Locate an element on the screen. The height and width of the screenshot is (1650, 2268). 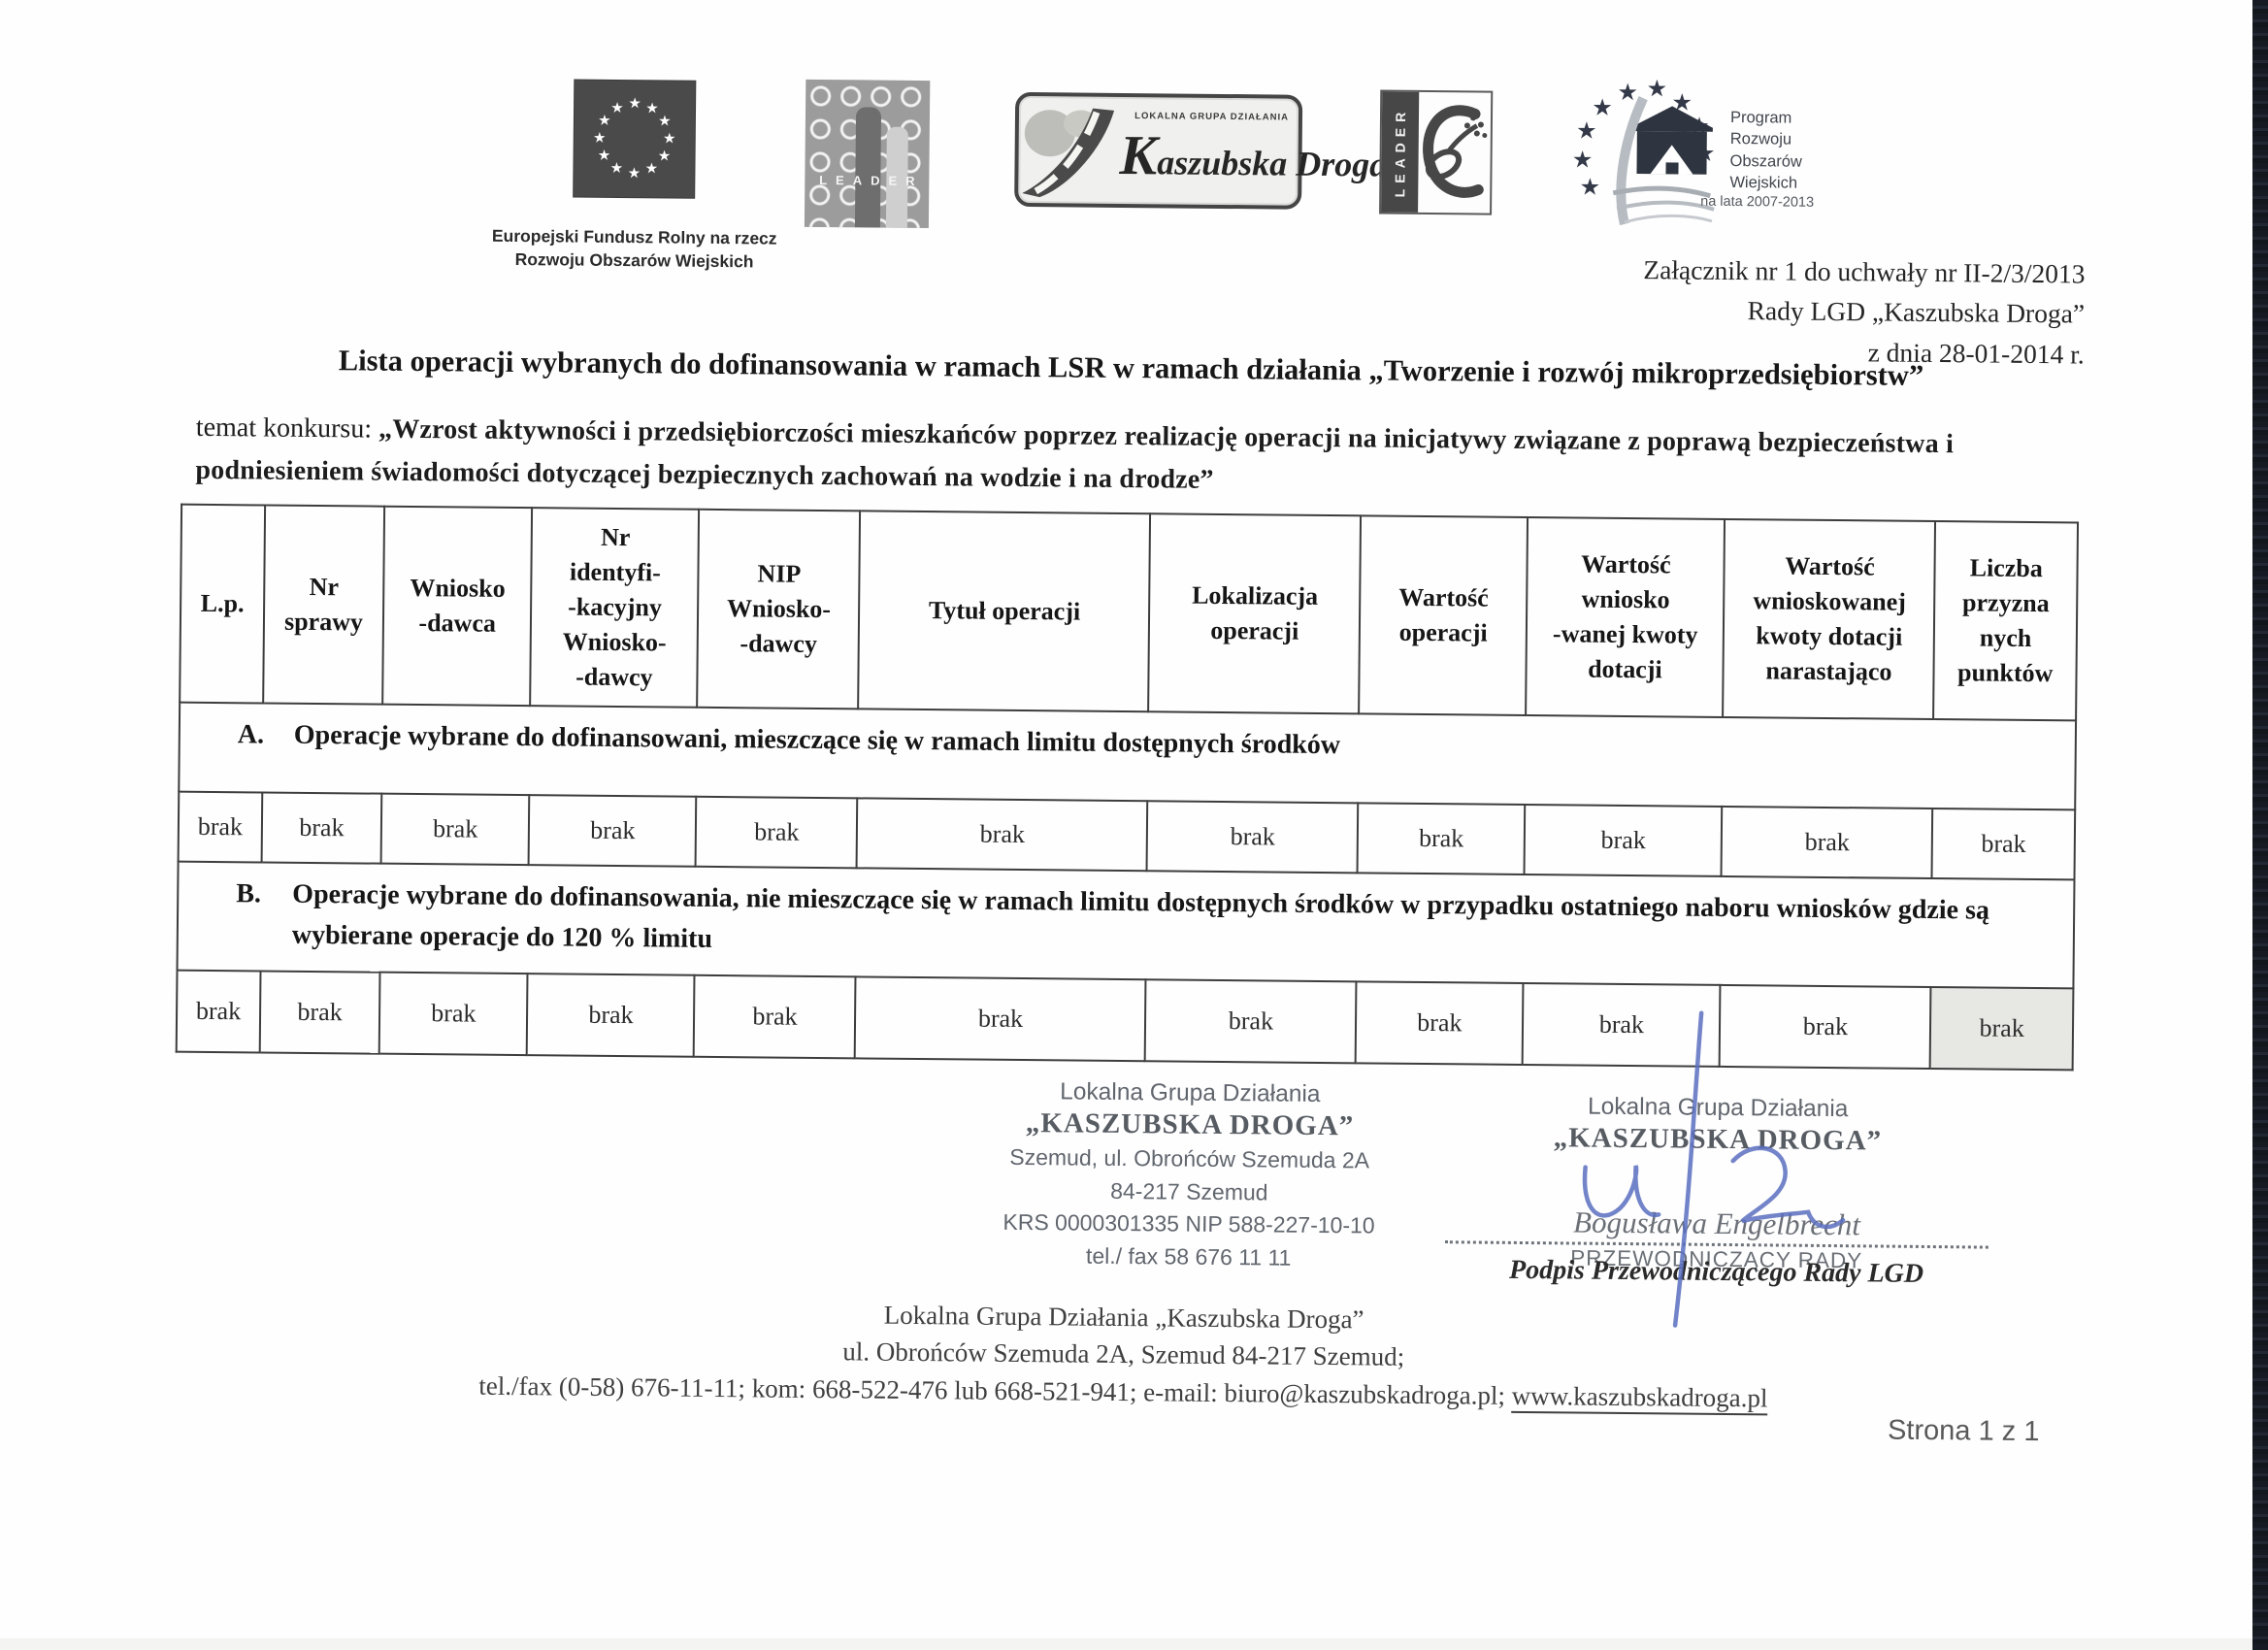
table-cell-shaded: brak is located at coordinates (2002, 1029).